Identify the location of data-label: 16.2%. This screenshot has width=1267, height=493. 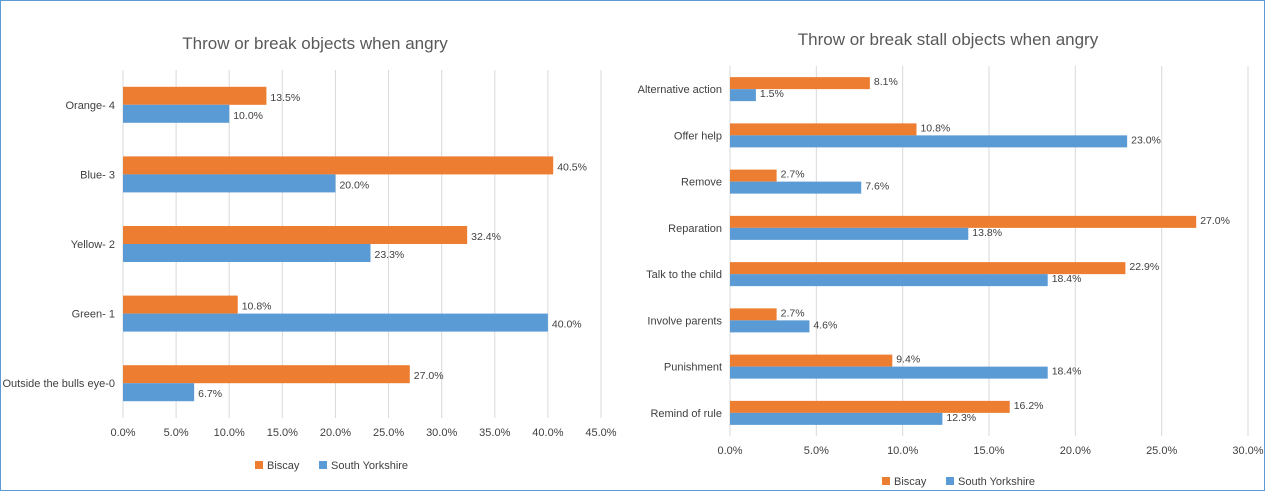
(1029, 406).